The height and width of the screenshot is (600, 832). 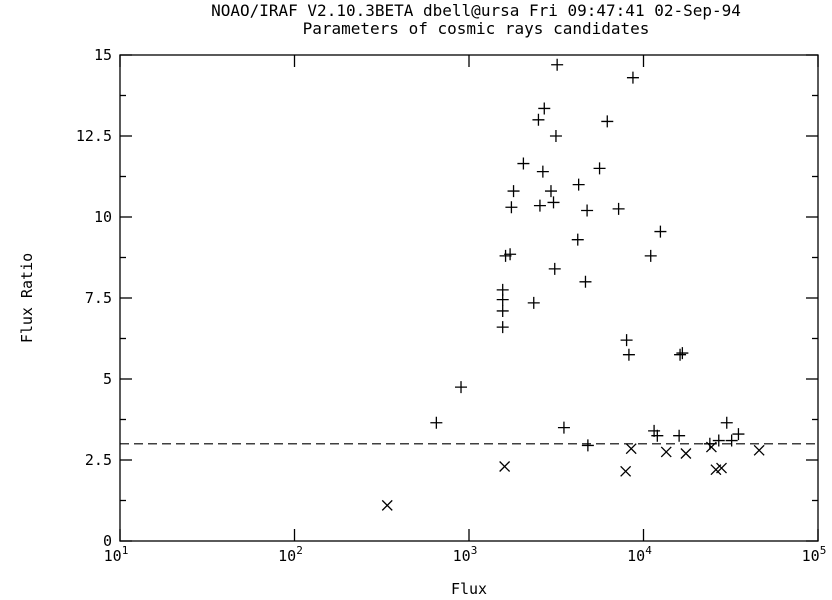 What do you see at coordinates (103, 217) in the screenshot?
I see `y-tick-label: 10` at bounding box center [103, 217].